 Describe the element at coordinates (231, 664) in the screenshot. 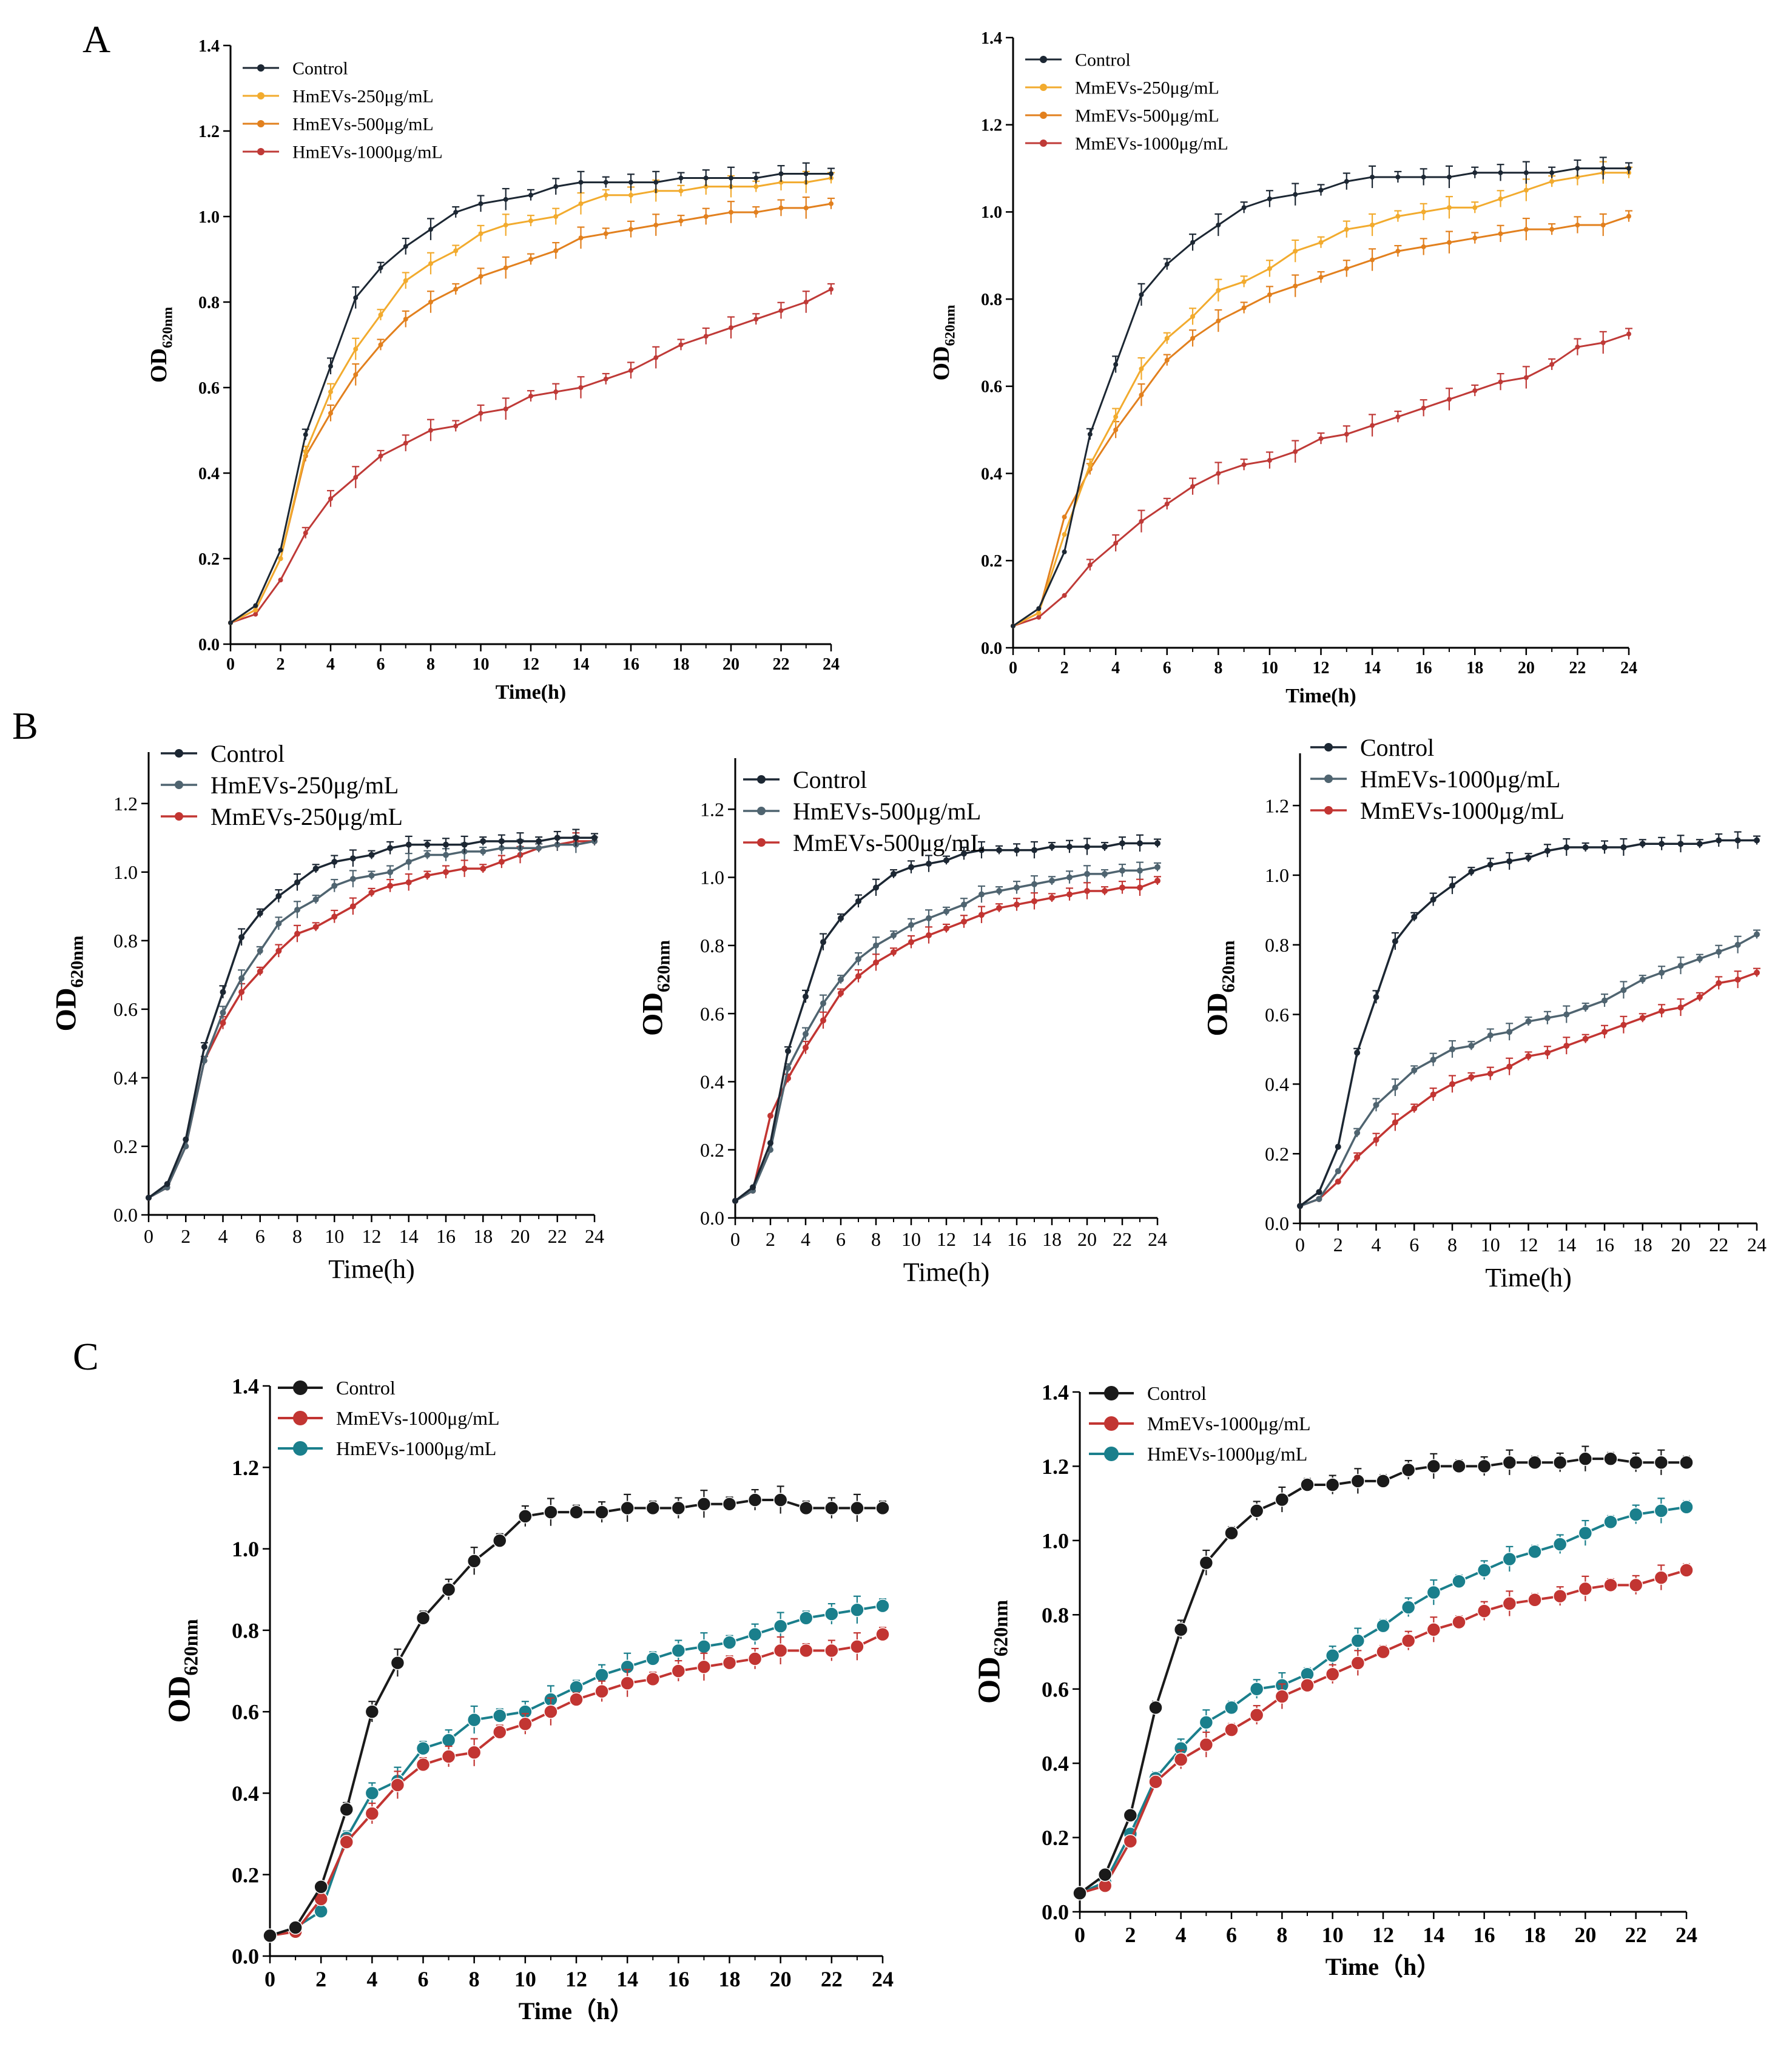

I see `x-tick-label: 0` at that location.